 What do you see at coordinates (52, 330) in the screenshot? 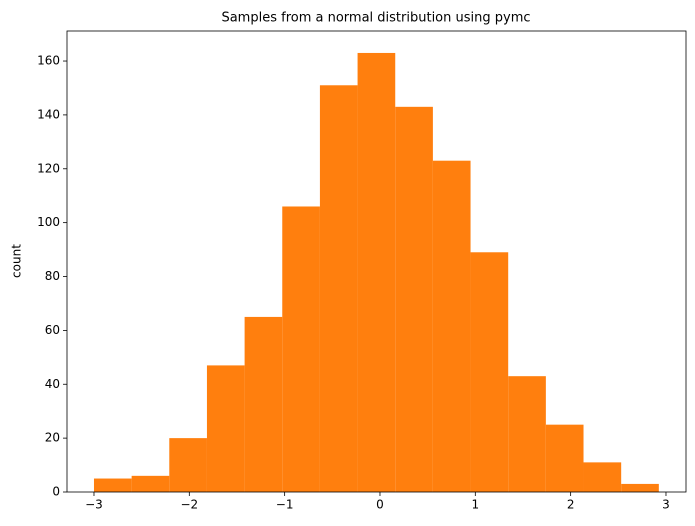
I see `y-tick-label: 60` at bounding box center [52, 330].